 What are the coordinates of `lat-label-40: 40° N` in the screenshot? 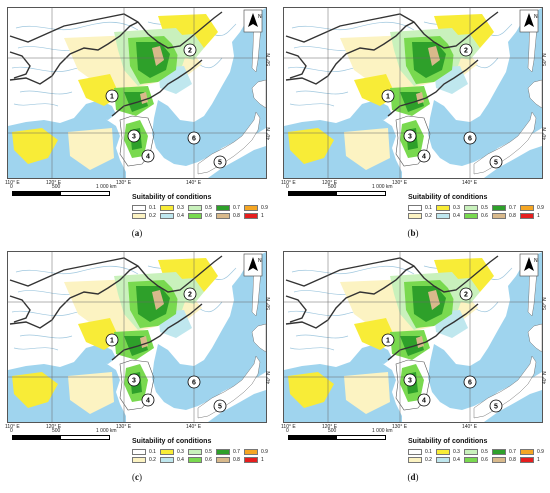 It's located at (269, 133).